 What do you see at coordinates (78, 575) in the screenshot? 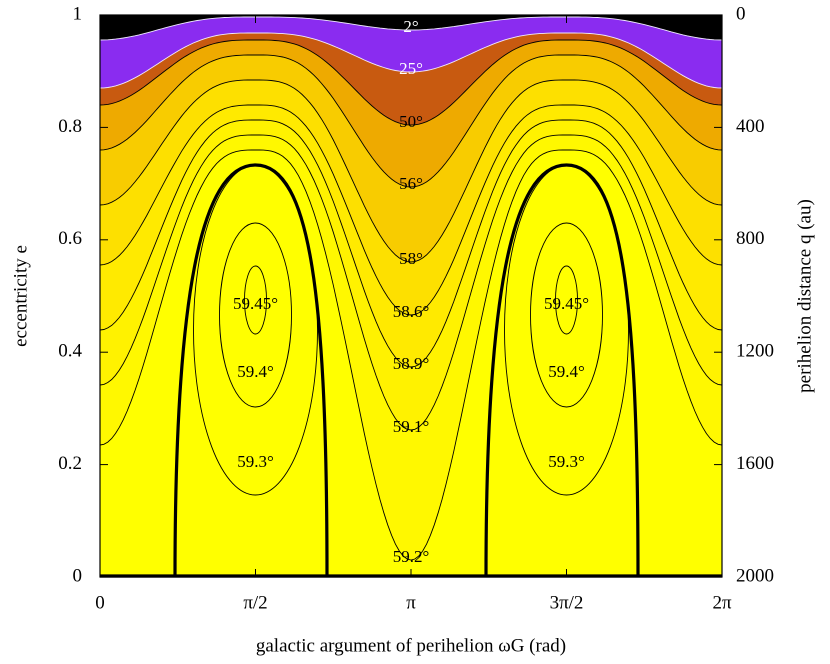
I see `y-tick-label: 0` at bounding box center [78, 575].